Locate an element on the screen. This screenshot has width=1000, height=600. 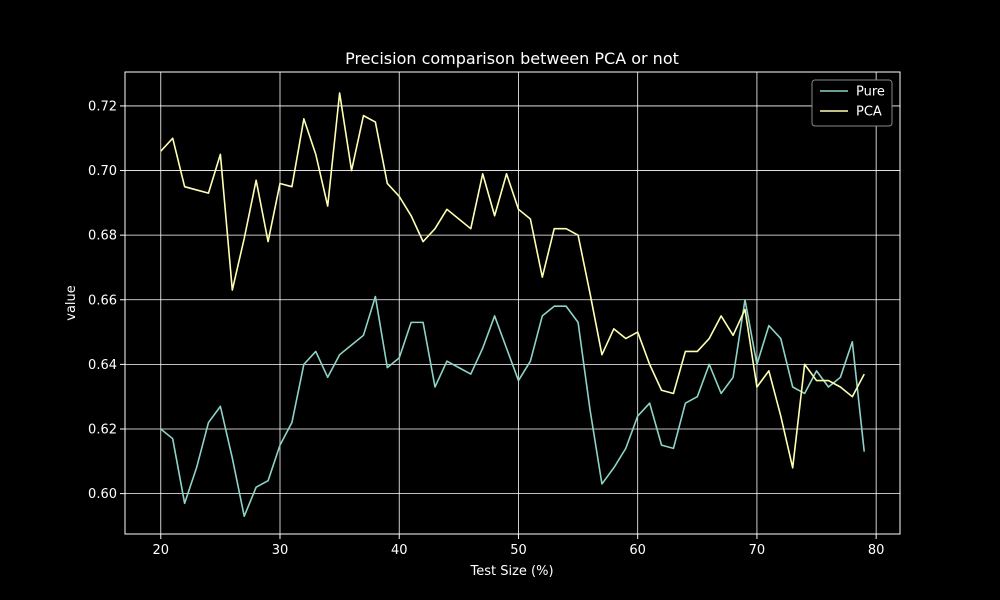
chart-title: Precision comparison between PCA or not is located at coordinates (512, 58).